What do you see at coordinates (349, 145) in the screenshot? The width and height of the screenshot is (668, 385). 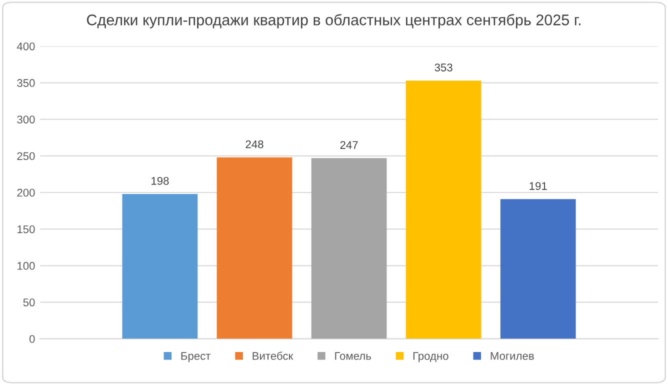 I see `data-label: 247` at bounding box center [349, 145].